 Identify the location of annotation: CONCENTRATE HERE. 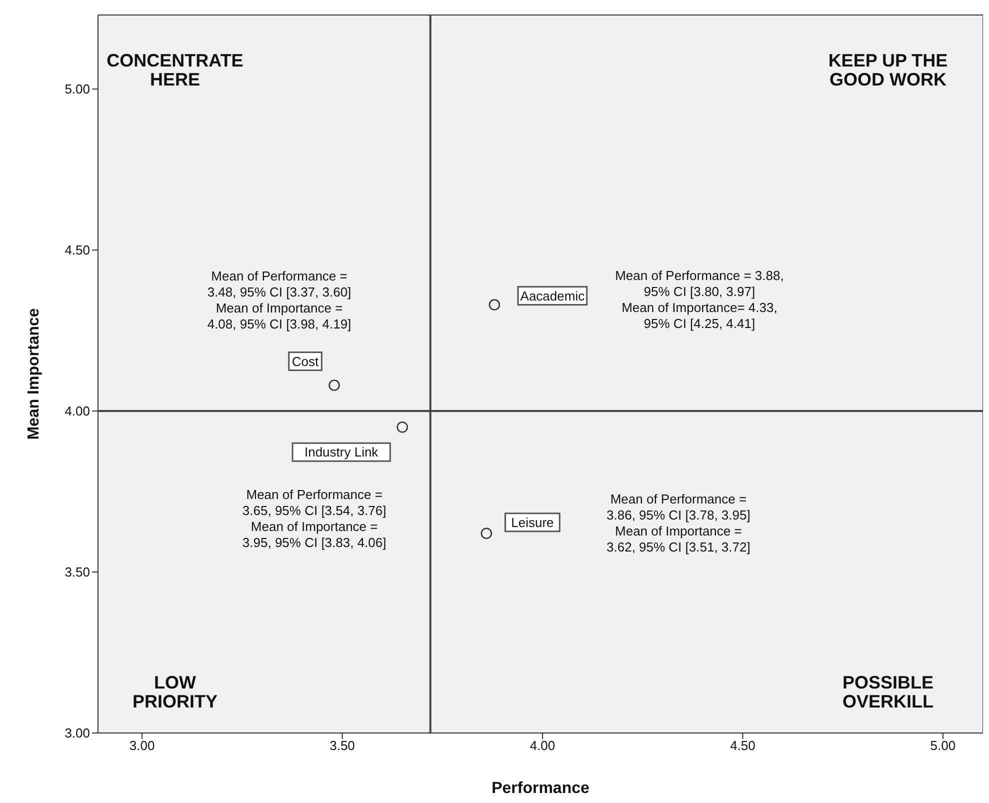
(175, 70).